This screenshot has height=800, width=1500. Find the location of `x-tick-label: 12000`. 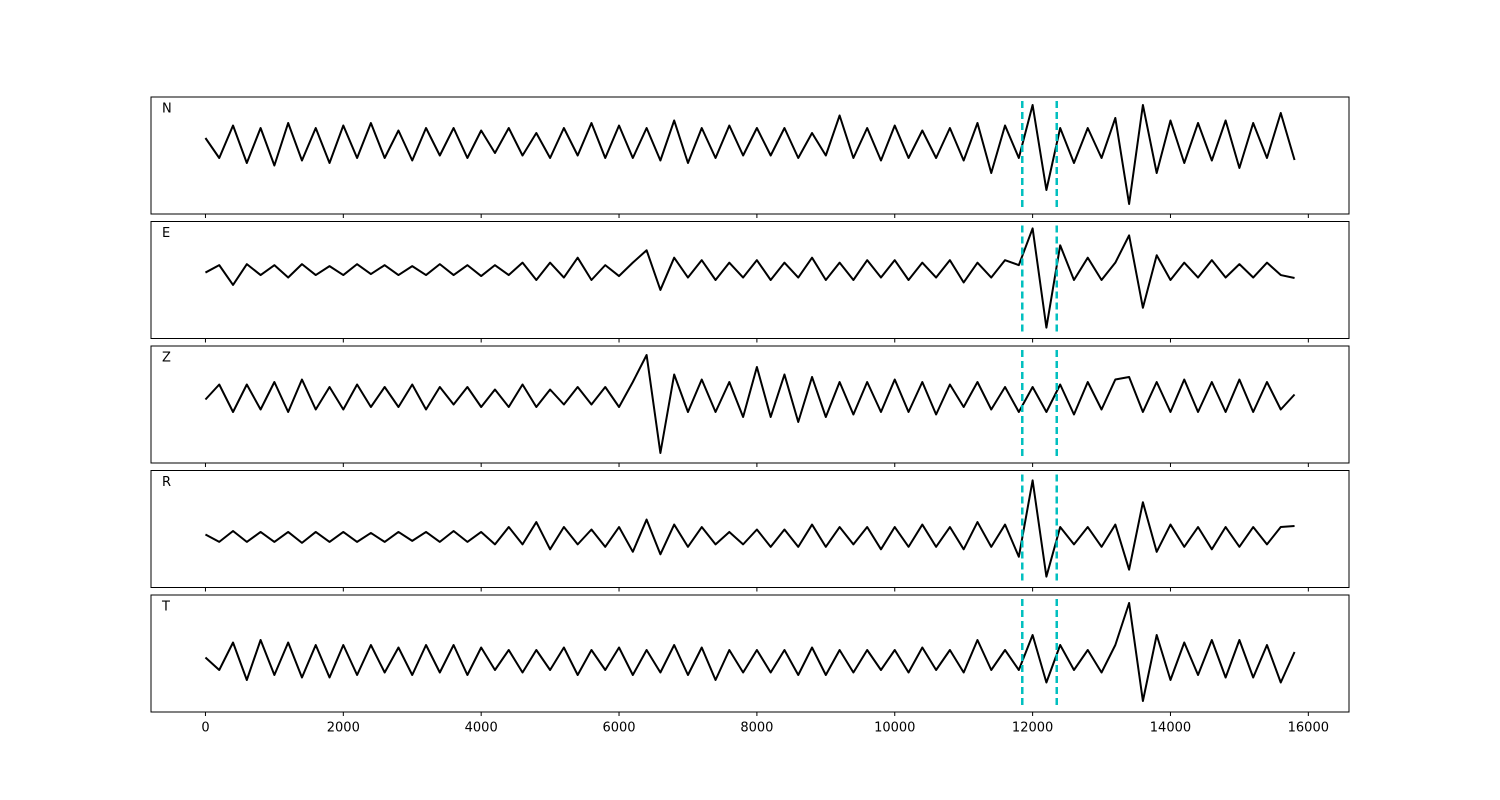

x-tick-label: 12000 is located at coordinates (1032, 728).